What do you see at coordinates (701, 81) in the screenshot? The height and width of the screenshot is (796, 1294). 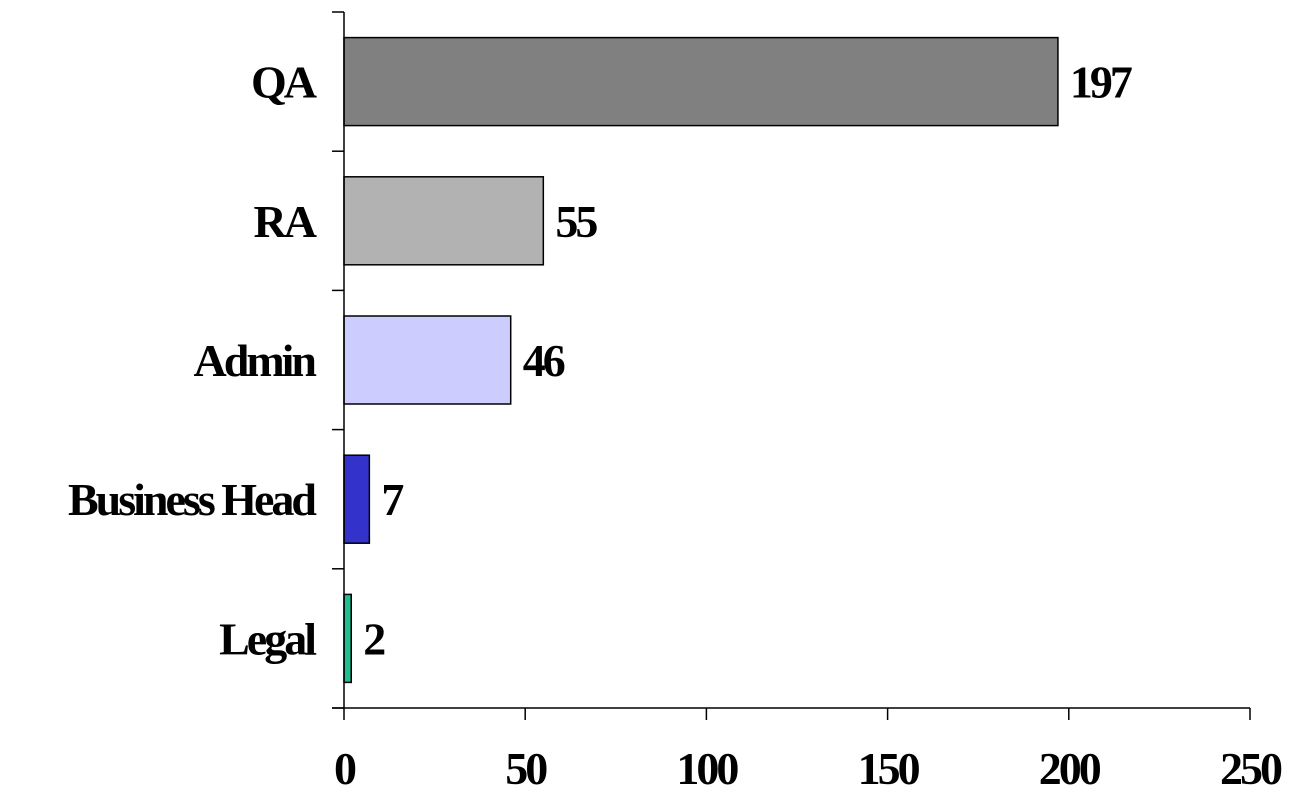 I see `bar-qa` at bounding box center [701, 81].